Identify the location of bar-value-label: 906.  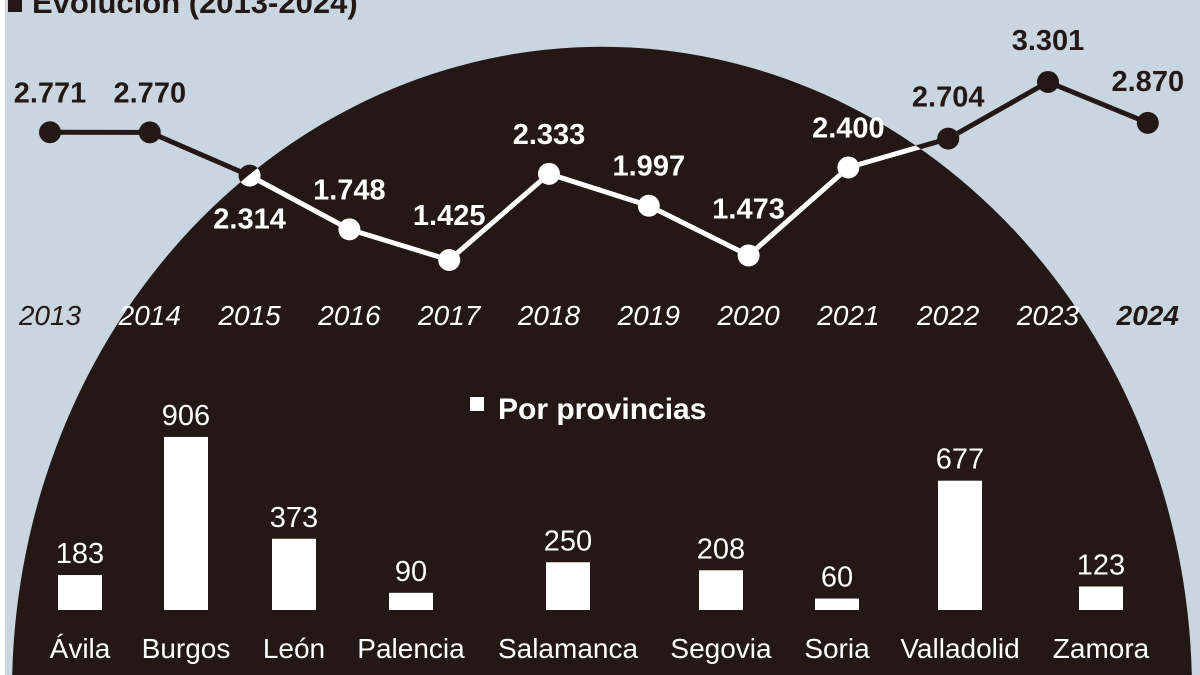
(186, 416).